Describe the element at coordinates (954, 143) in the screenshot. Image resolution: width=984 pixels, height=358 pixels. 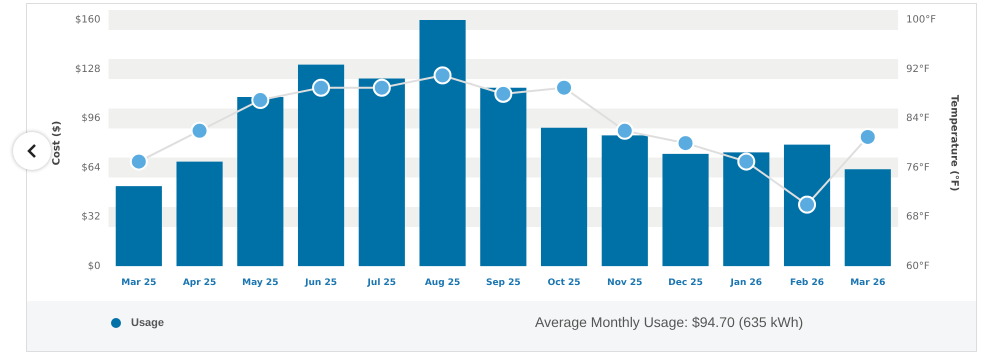
I see `y2-axis-title: Temperature (°F)` at that location.